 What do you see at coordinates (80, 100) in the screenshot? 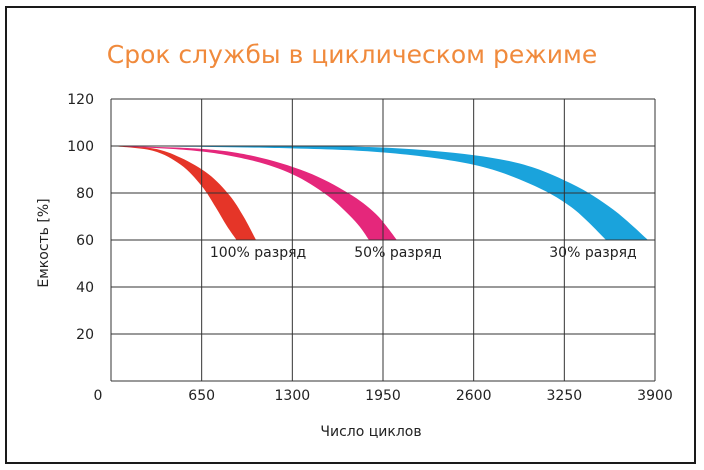
I see `y-tick-label: 120` at bounding box center [80, 100].